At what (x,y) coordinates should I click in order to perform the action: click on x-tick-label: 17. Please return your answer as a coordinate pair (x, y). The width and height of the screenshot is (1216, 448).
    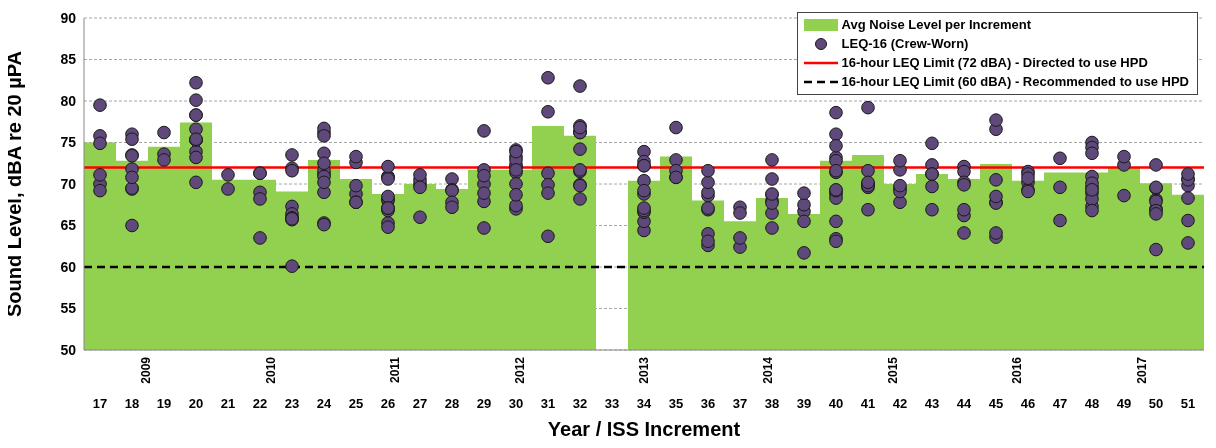
    Looking at the image, I should click on (100, 403).